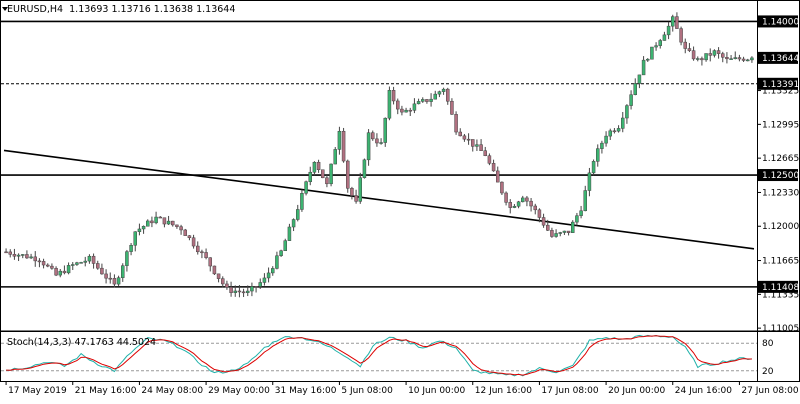 The height and width of the screenshot is (404, 800). I want to click on stoch-label: Stoch(14,3,3), so click(39, 342).